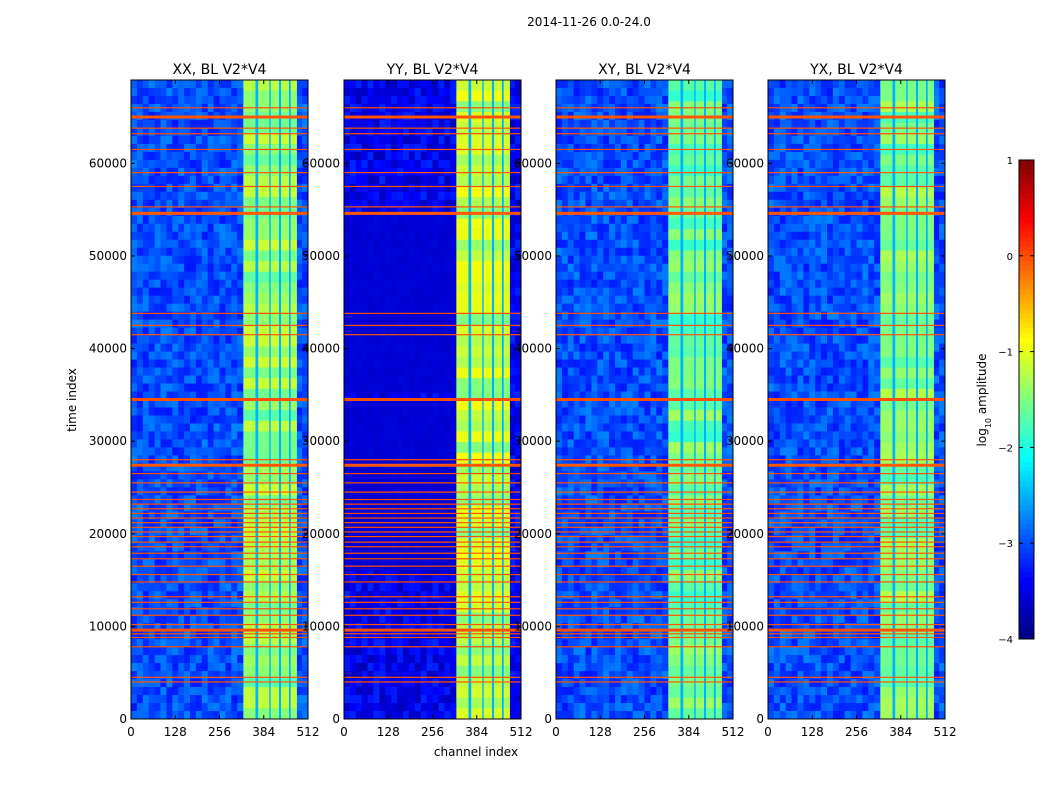  I want to click on panel-title: XX, BL V2*V4, so click(220, 70).